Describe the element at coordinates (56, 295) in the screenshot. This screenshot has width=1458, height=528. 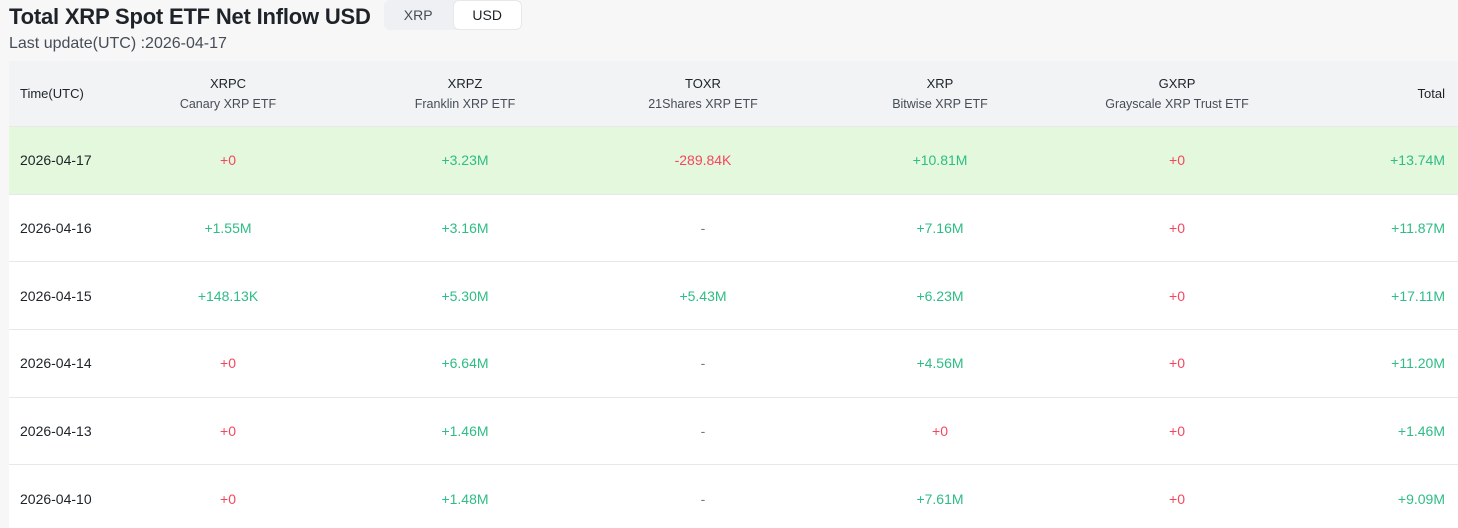
I see `cell-date: 2026-04-15` at that location.